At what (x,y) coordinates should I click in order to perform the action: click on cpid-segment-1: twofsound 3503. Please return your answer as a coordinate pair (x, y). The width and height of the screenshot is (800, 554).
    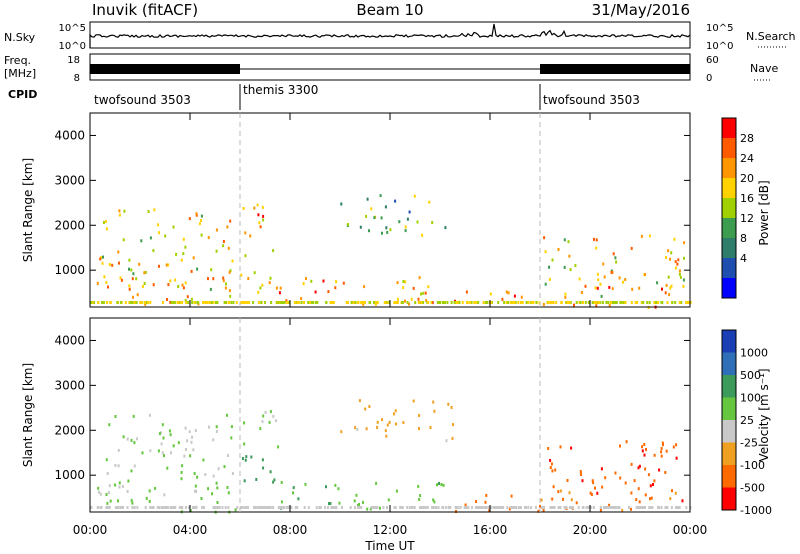
    Looking at the image, I should click on (142, 100).